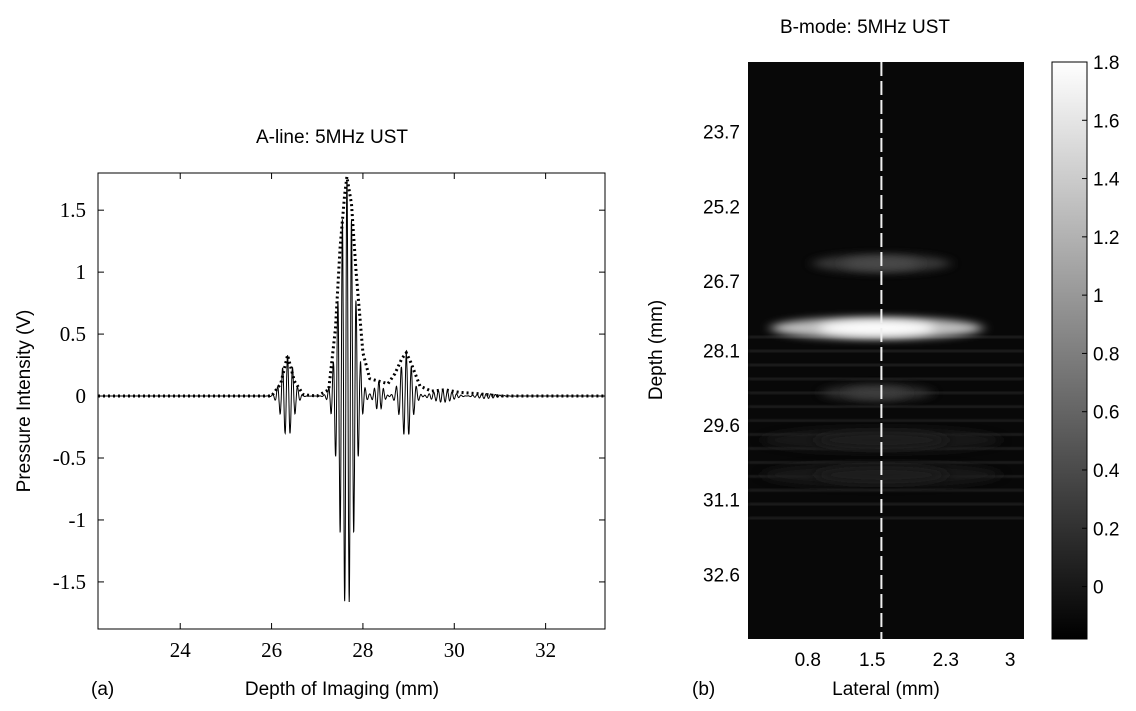 Image resolution: width=1136 pixels, height=711 pixels. I want to click on panel-b-y-tick-label: 23.7, so click(721, 133).